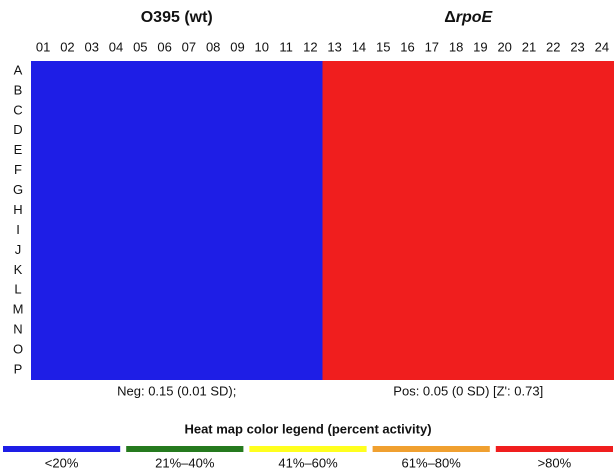  What do you see at coordinates (18, 249) in the screenshot?
I see `row-label: J` at bounding box center [18, 249].